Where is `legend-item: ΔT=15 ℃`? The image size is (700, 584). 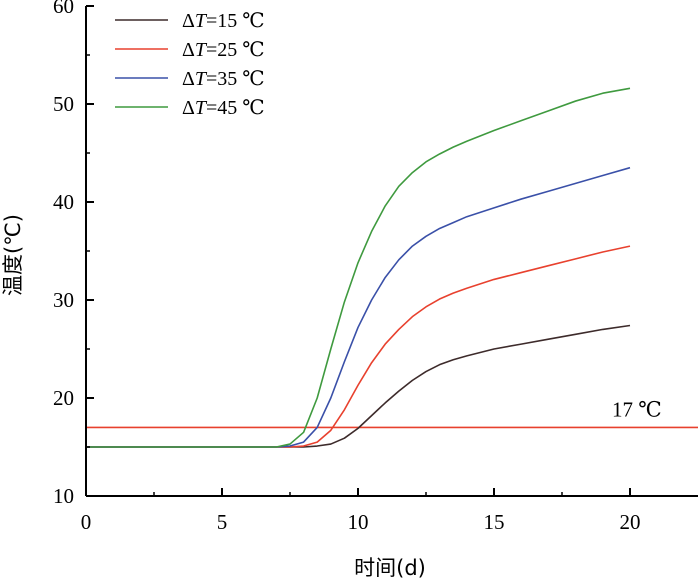 legend-item: ΔT=15 ℃ is located at coordinates (190, 21).